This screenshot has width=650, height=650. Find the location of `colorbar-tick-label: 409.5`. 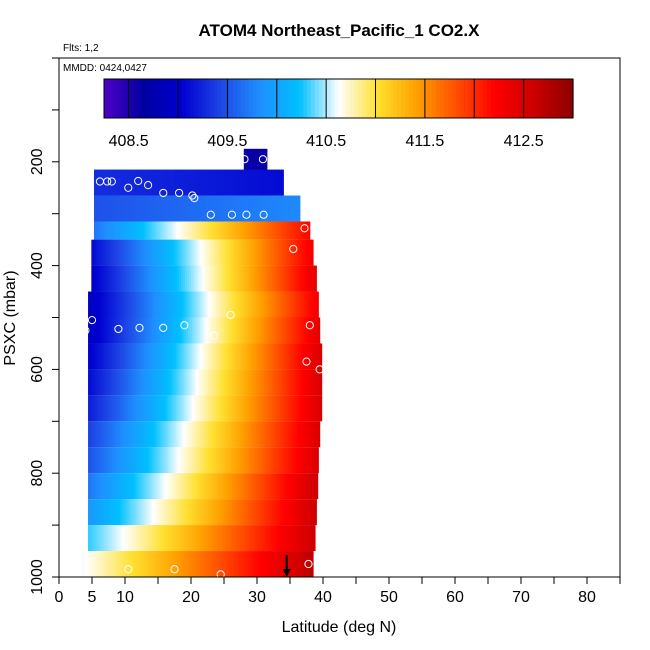

colorbar-tick-label: 409.5 is located at coordinates (227, 141).